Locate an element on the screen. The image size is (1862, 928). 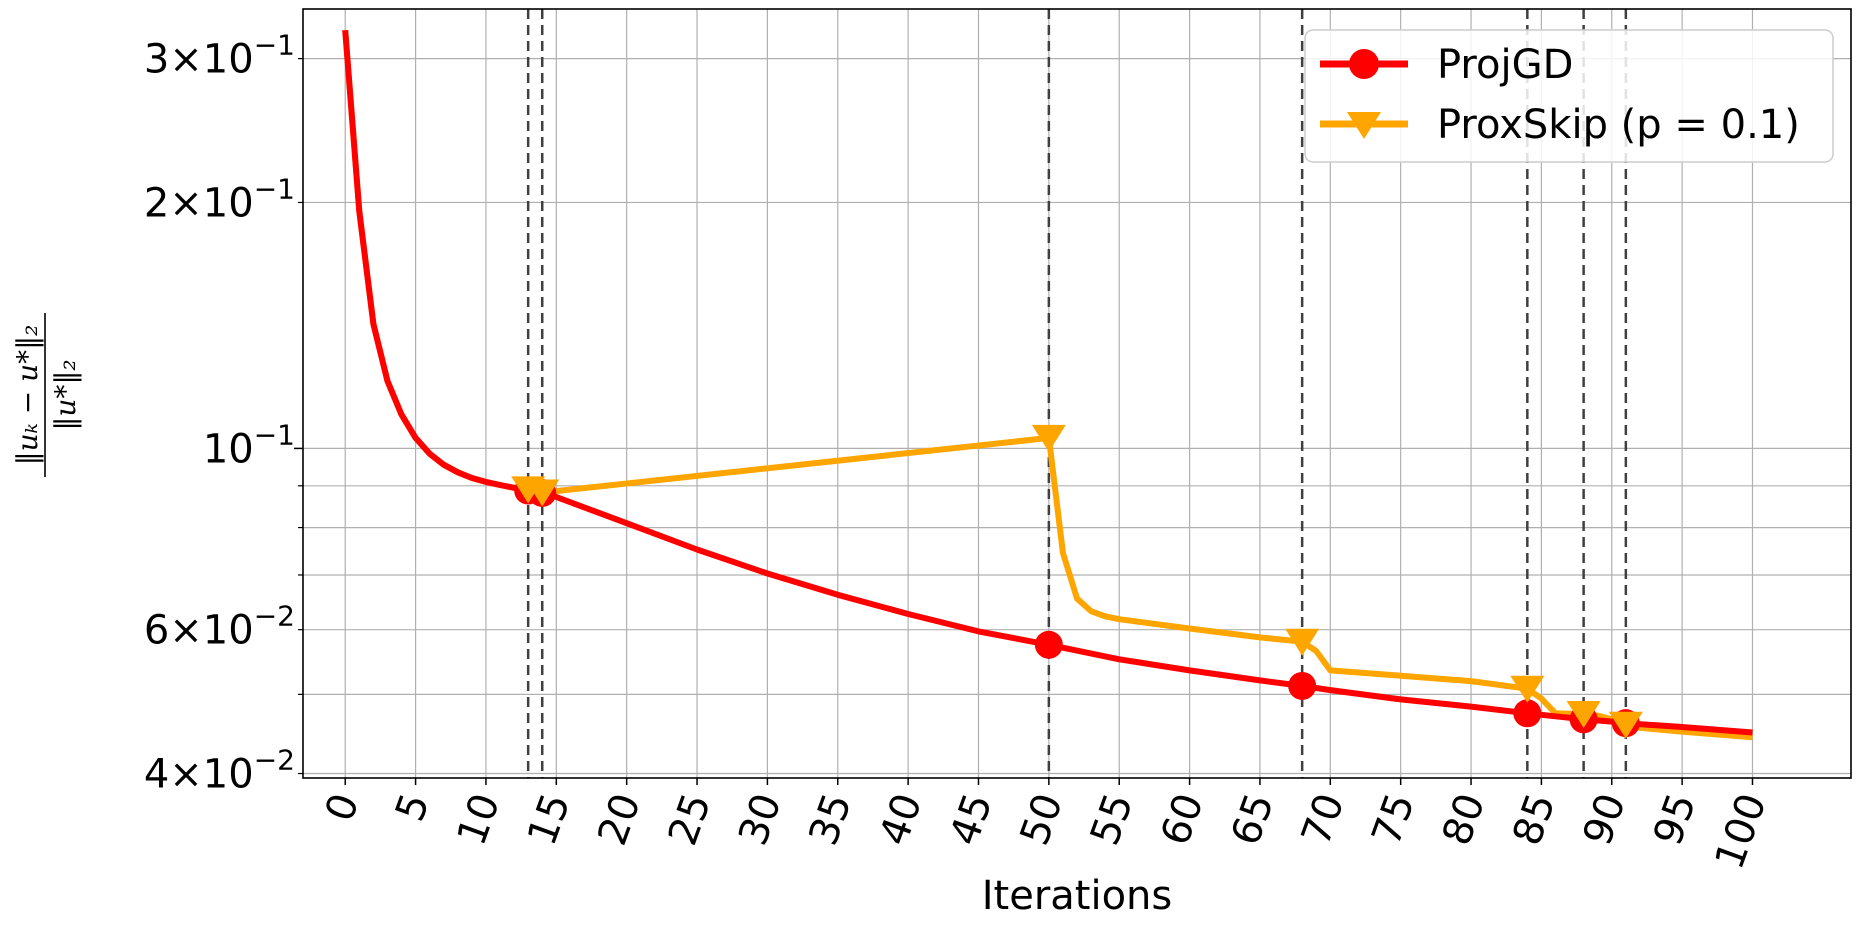
y-tick-label: 2×10−1 is located at coordinates (219, 199).